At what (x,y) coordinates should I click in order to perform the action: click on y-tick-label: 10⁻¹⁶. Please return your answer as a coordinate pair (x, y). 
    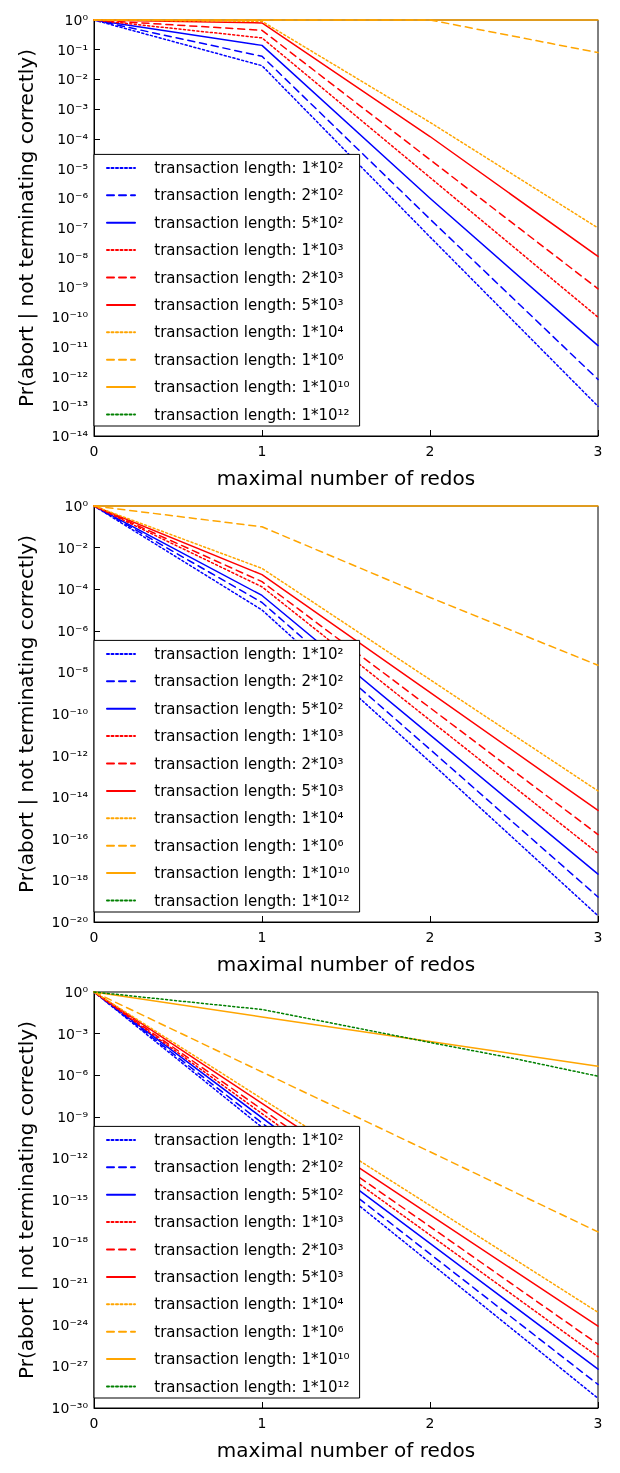
    Looking at the image, I should click on (70, 838).